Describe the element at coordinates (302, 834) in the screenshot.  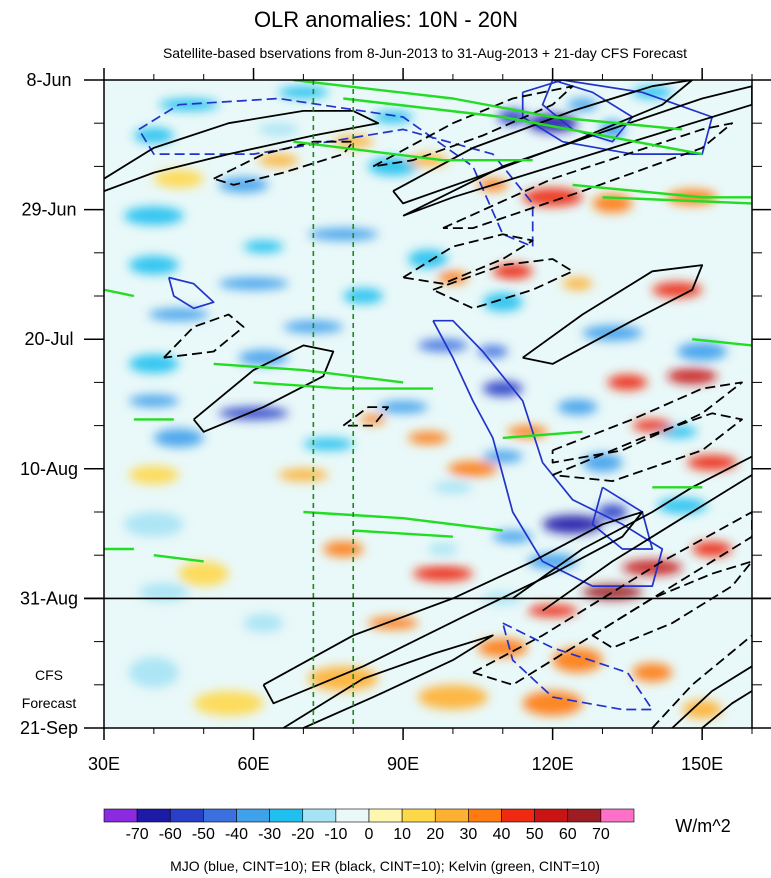
I see `colorbar-label-5: -20` at that location.